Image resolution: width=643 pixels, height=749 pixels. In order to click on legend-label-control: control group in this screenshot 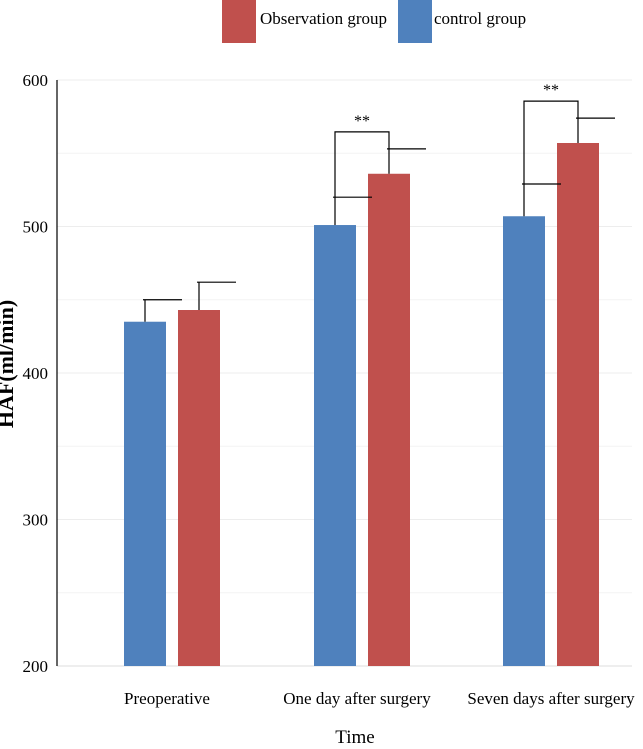, I will do `click(480, 18)`.